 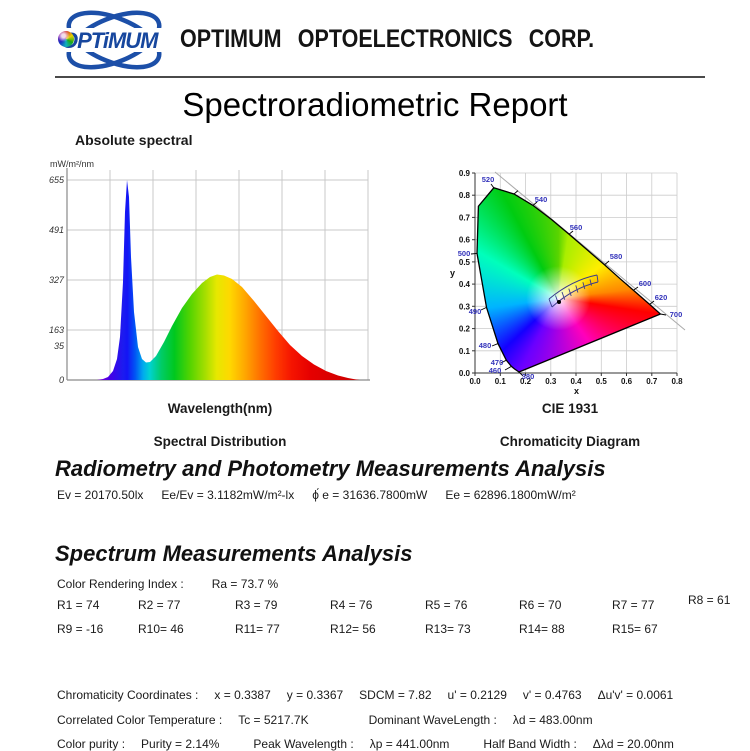 What do you see at coordinates (570, 408) in the screenshot?
I see `cie-caption-top: CIE 1931` at bounding box center [570, 408].